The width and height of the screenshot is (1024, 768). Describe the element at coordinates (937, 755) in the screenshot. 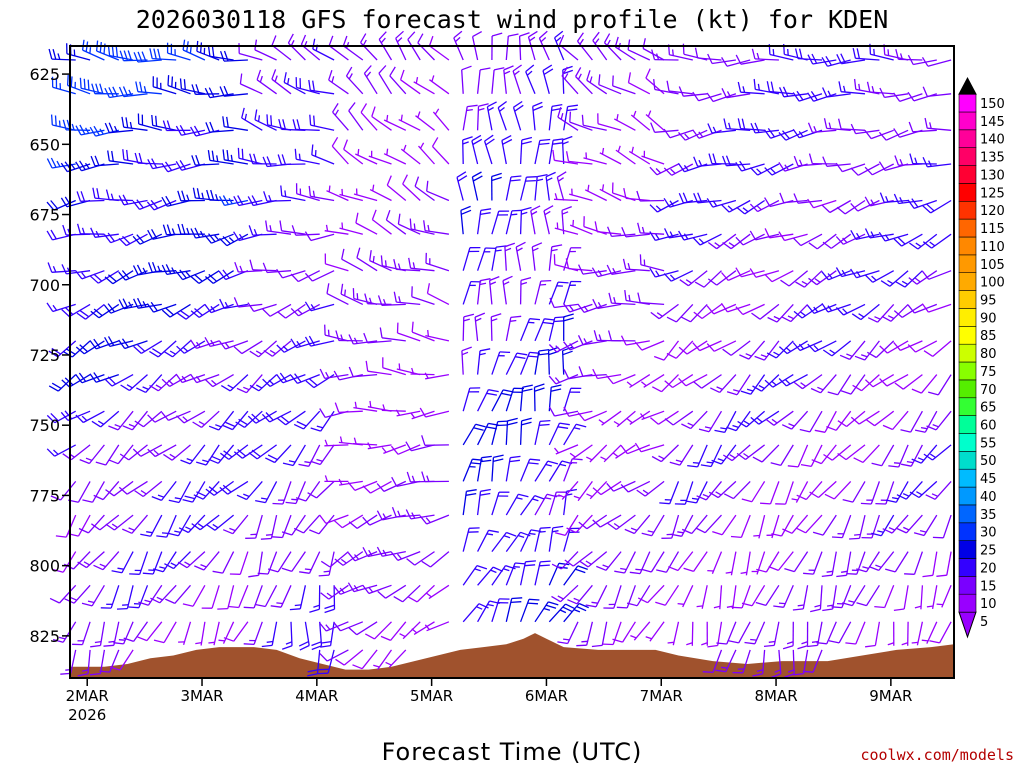

I see `credit-link: coolwx.com/models` at that location.